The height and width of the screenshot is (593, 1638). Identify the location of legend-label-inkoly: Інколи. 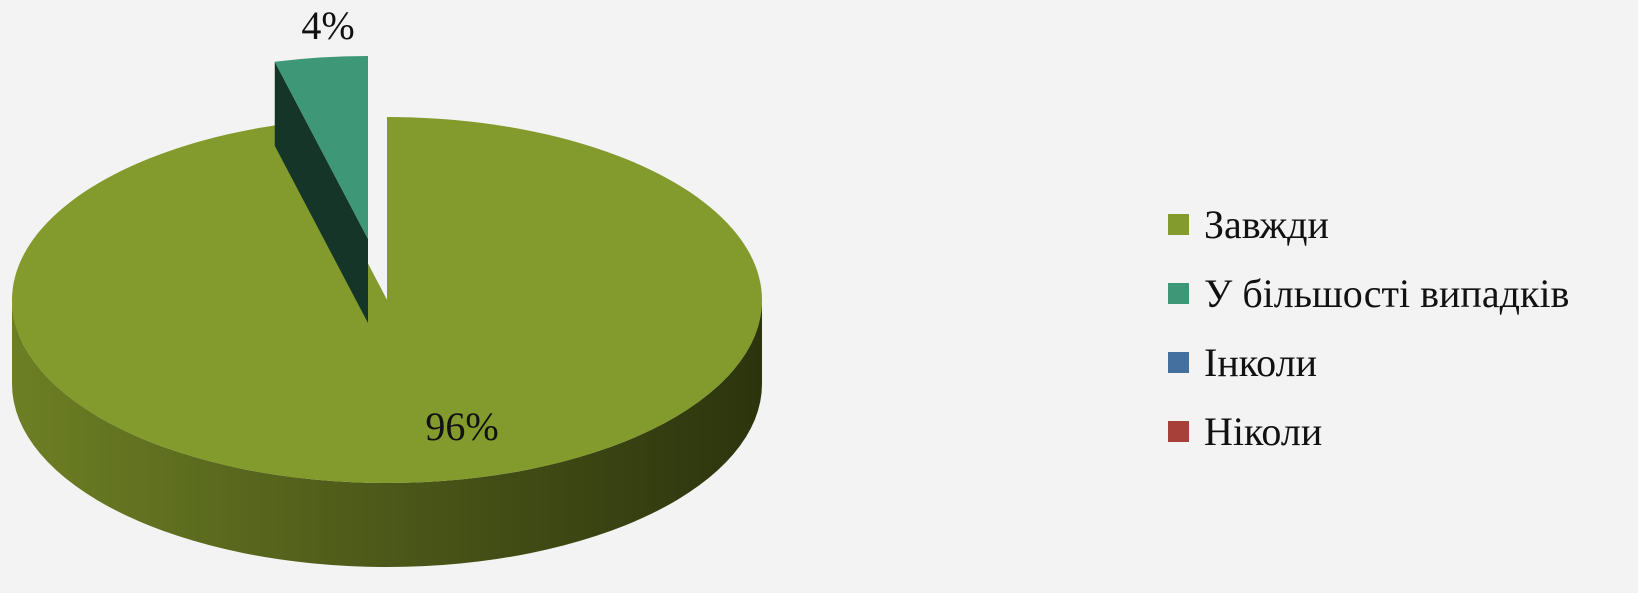
(1260, 362).